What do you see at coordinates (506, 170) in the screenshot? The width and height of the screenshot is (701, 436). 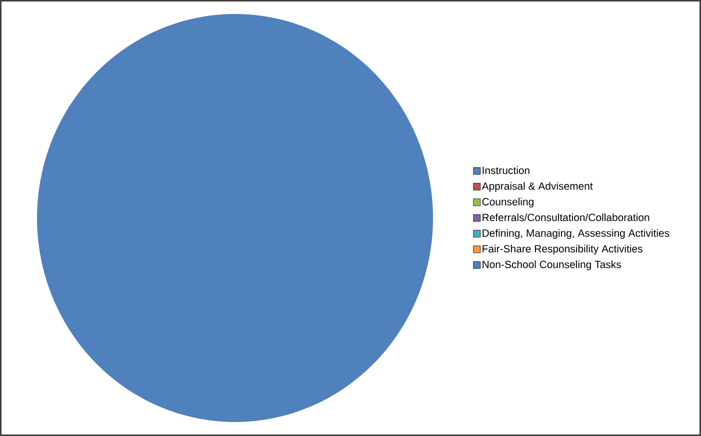 I see `legend-label: Instruction` at bounding box center [506, 170].